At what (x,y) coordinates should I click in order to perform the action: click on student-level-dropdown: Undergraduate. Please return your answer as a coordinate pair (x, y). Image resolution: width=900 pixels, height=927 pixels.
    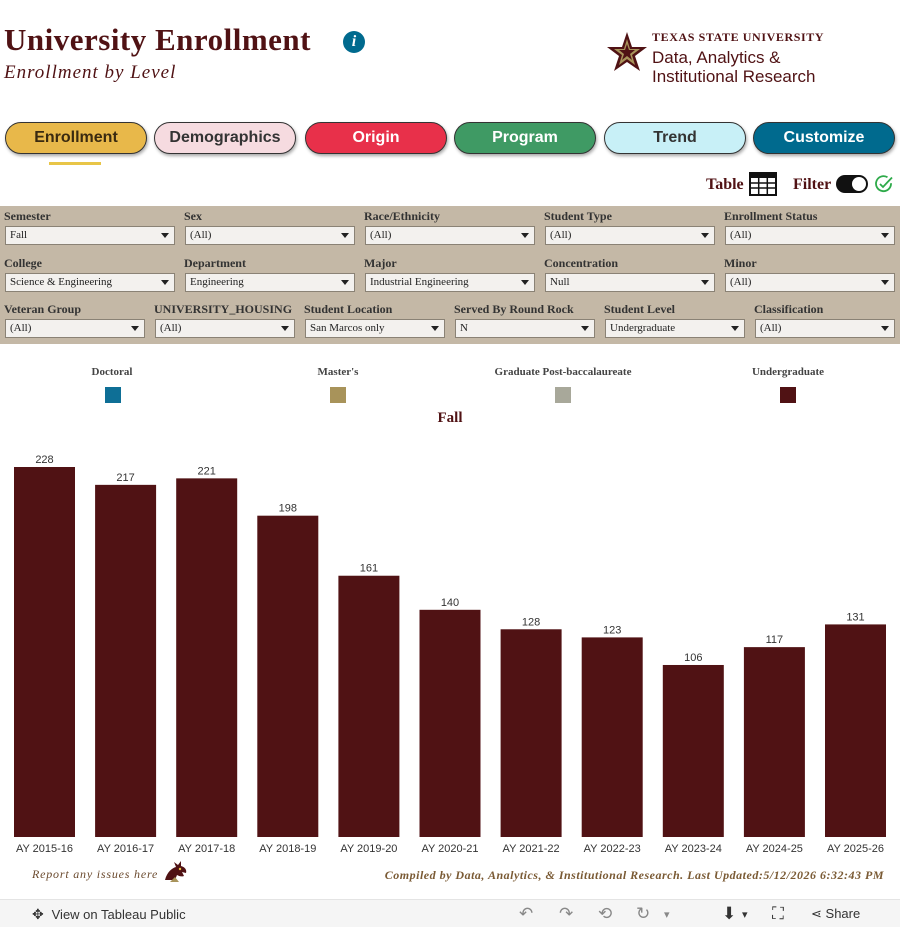
    Looking at the image, I should click on (675, 328).